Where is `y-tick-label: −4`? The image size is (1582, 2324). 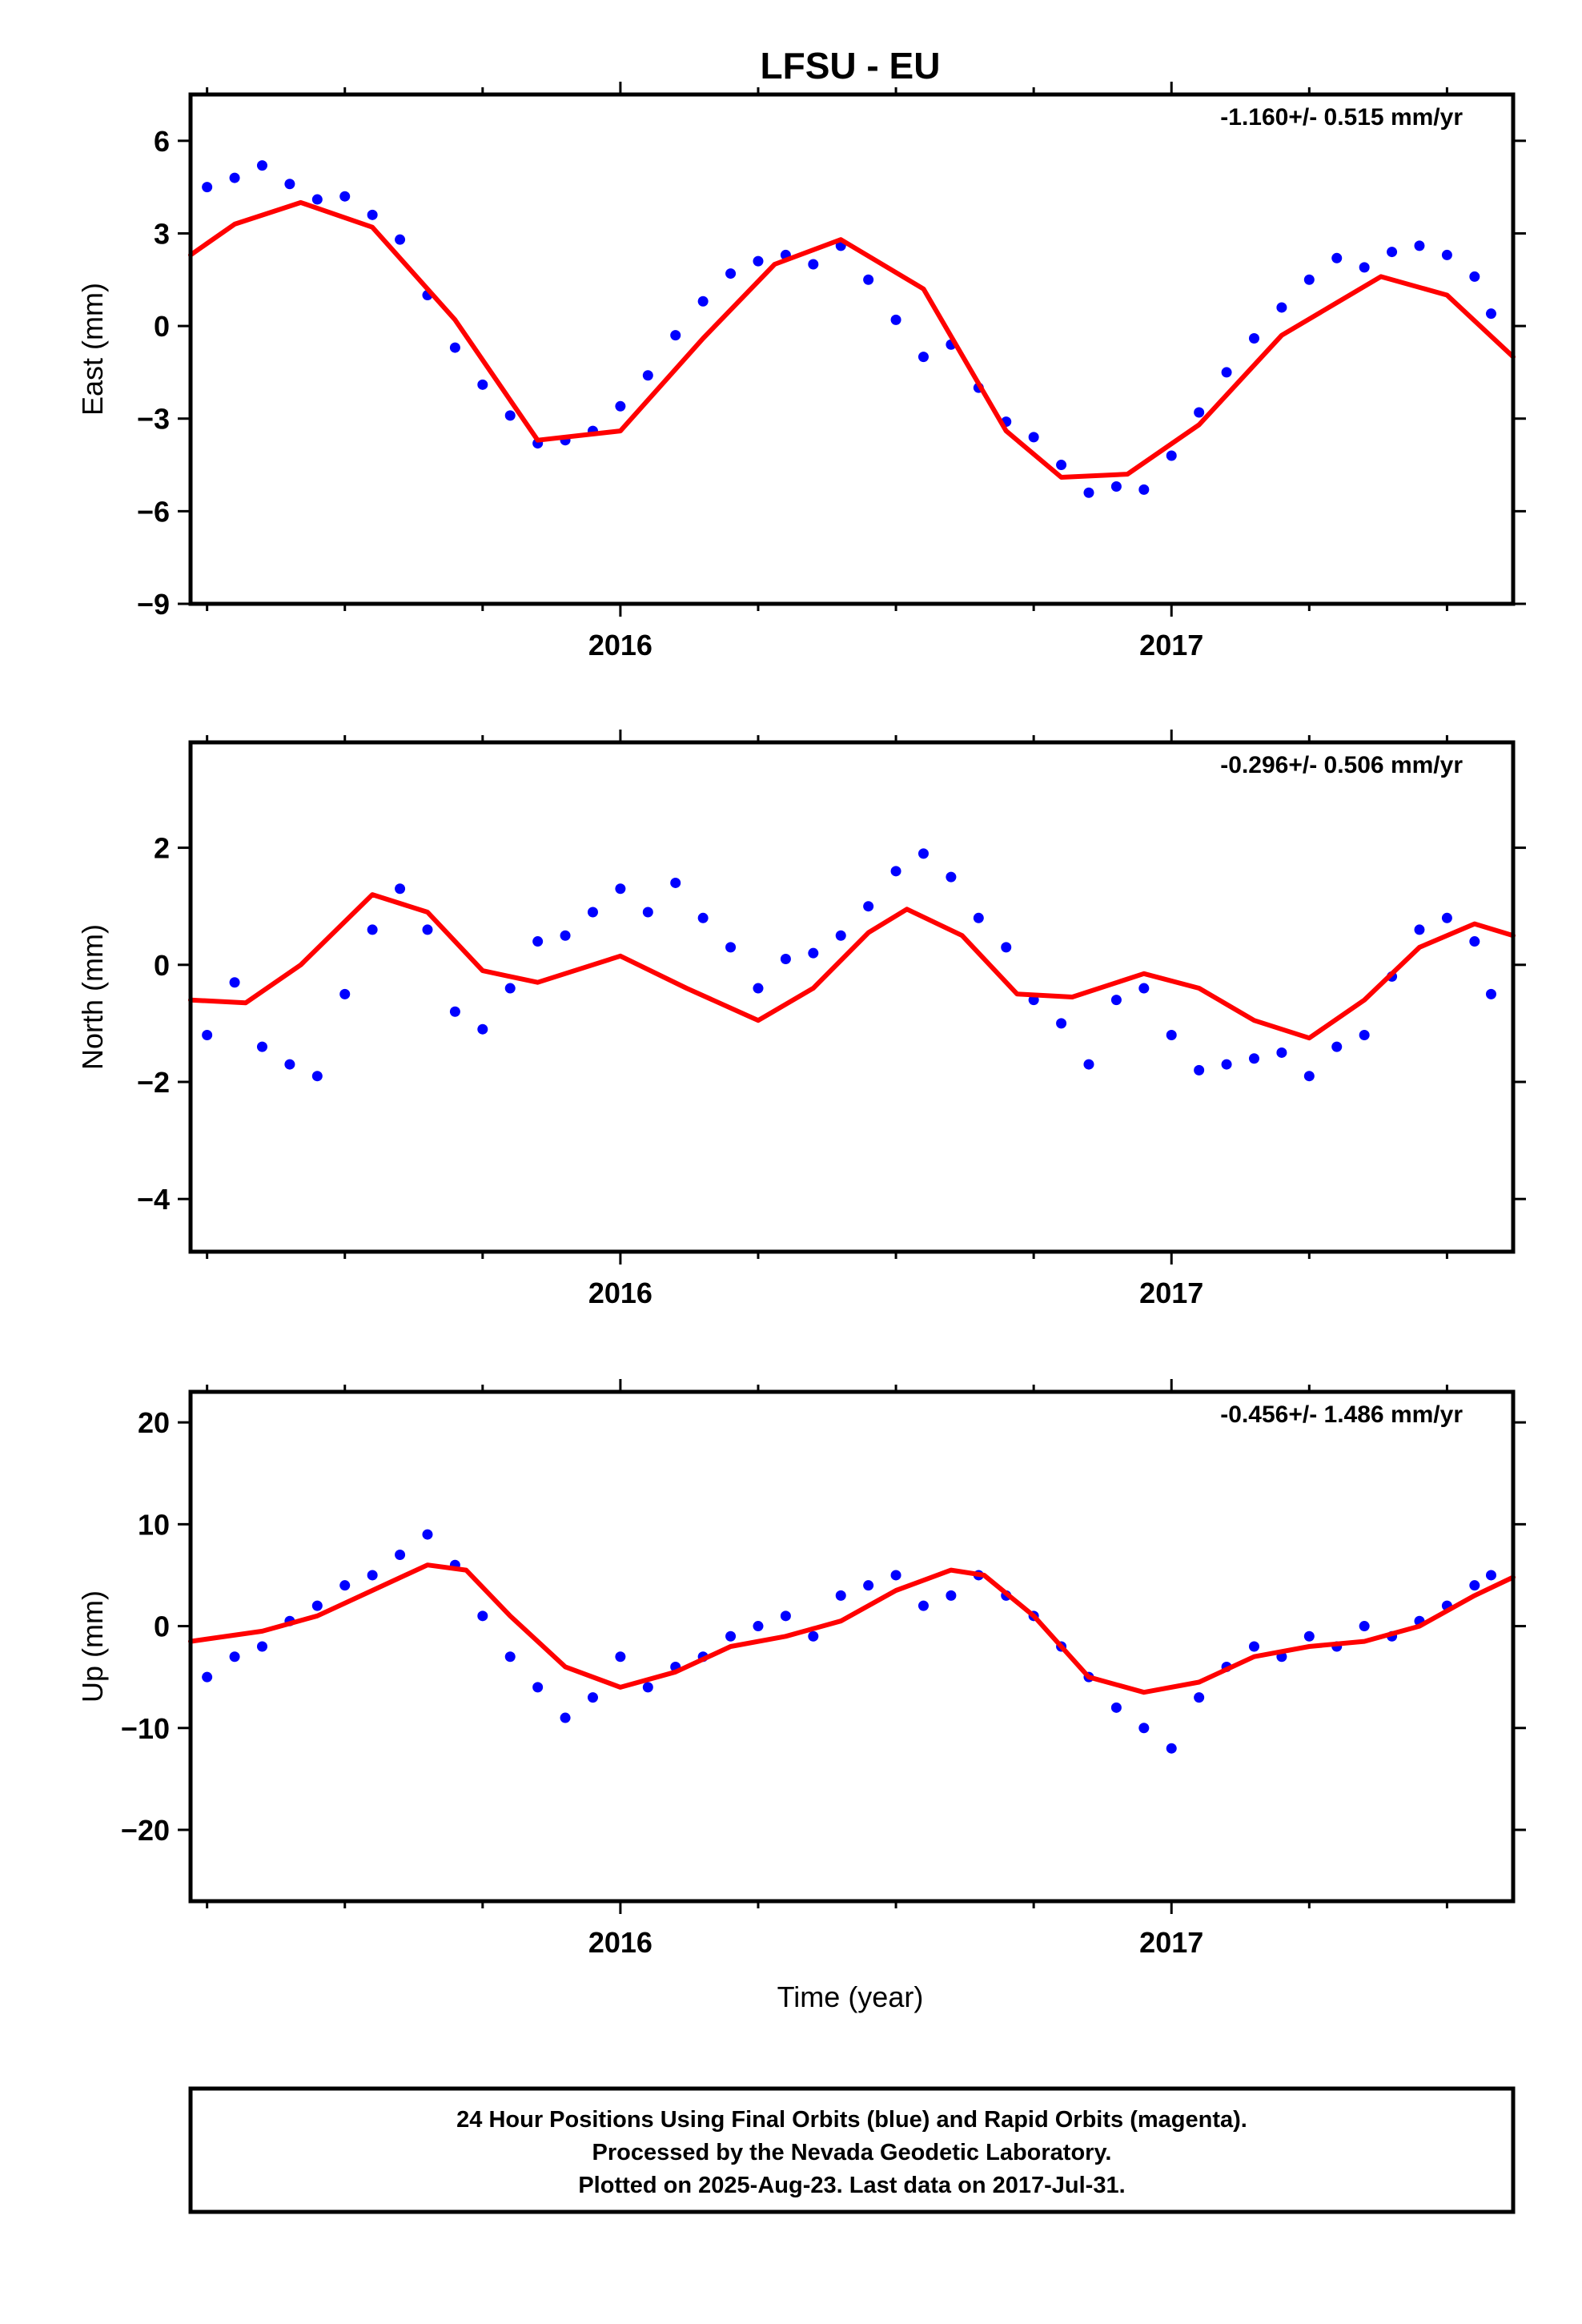 y-tick-label: −4 is located at coordinates (154, 1200).